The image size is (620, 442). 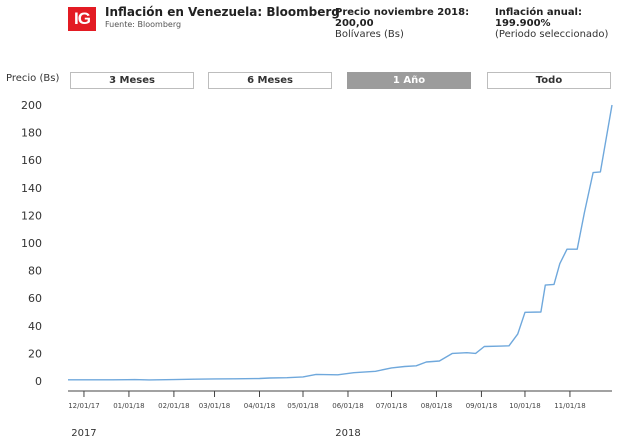 I want to click on y-tick-label: 180, so click(x=31, y=133).